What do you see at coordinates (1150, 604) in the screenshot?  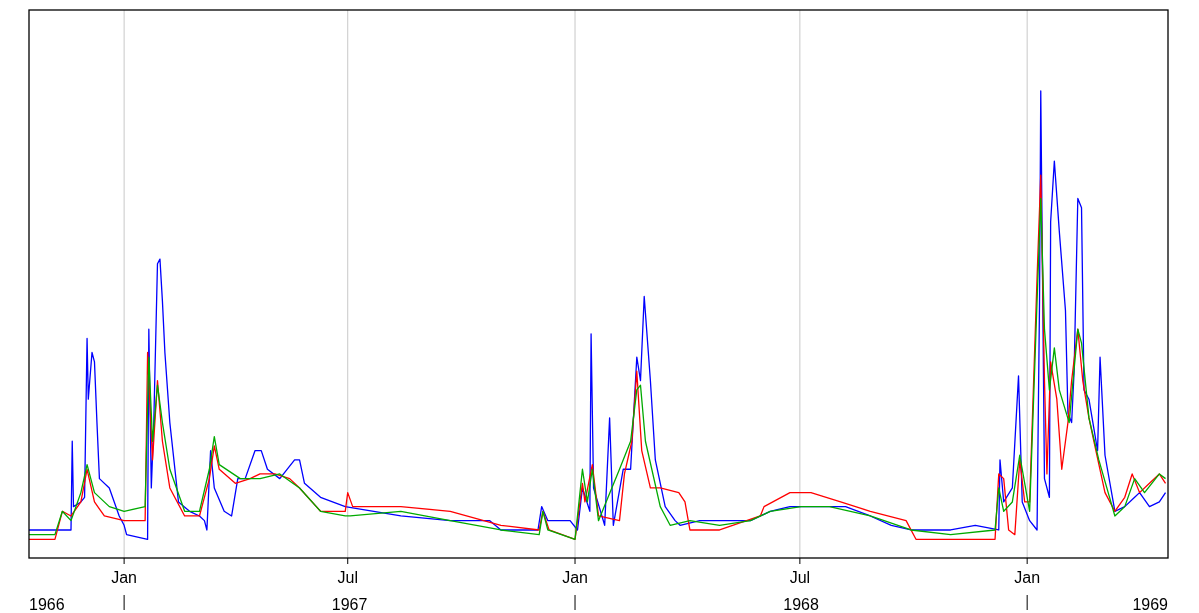 I see `text: 1969` at bounding box center [1150, 604].